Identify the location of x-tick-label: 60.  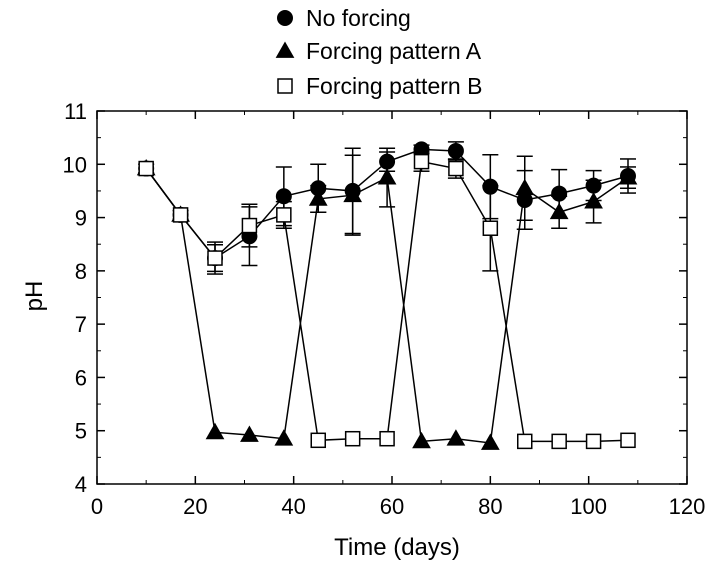
(392, 506).